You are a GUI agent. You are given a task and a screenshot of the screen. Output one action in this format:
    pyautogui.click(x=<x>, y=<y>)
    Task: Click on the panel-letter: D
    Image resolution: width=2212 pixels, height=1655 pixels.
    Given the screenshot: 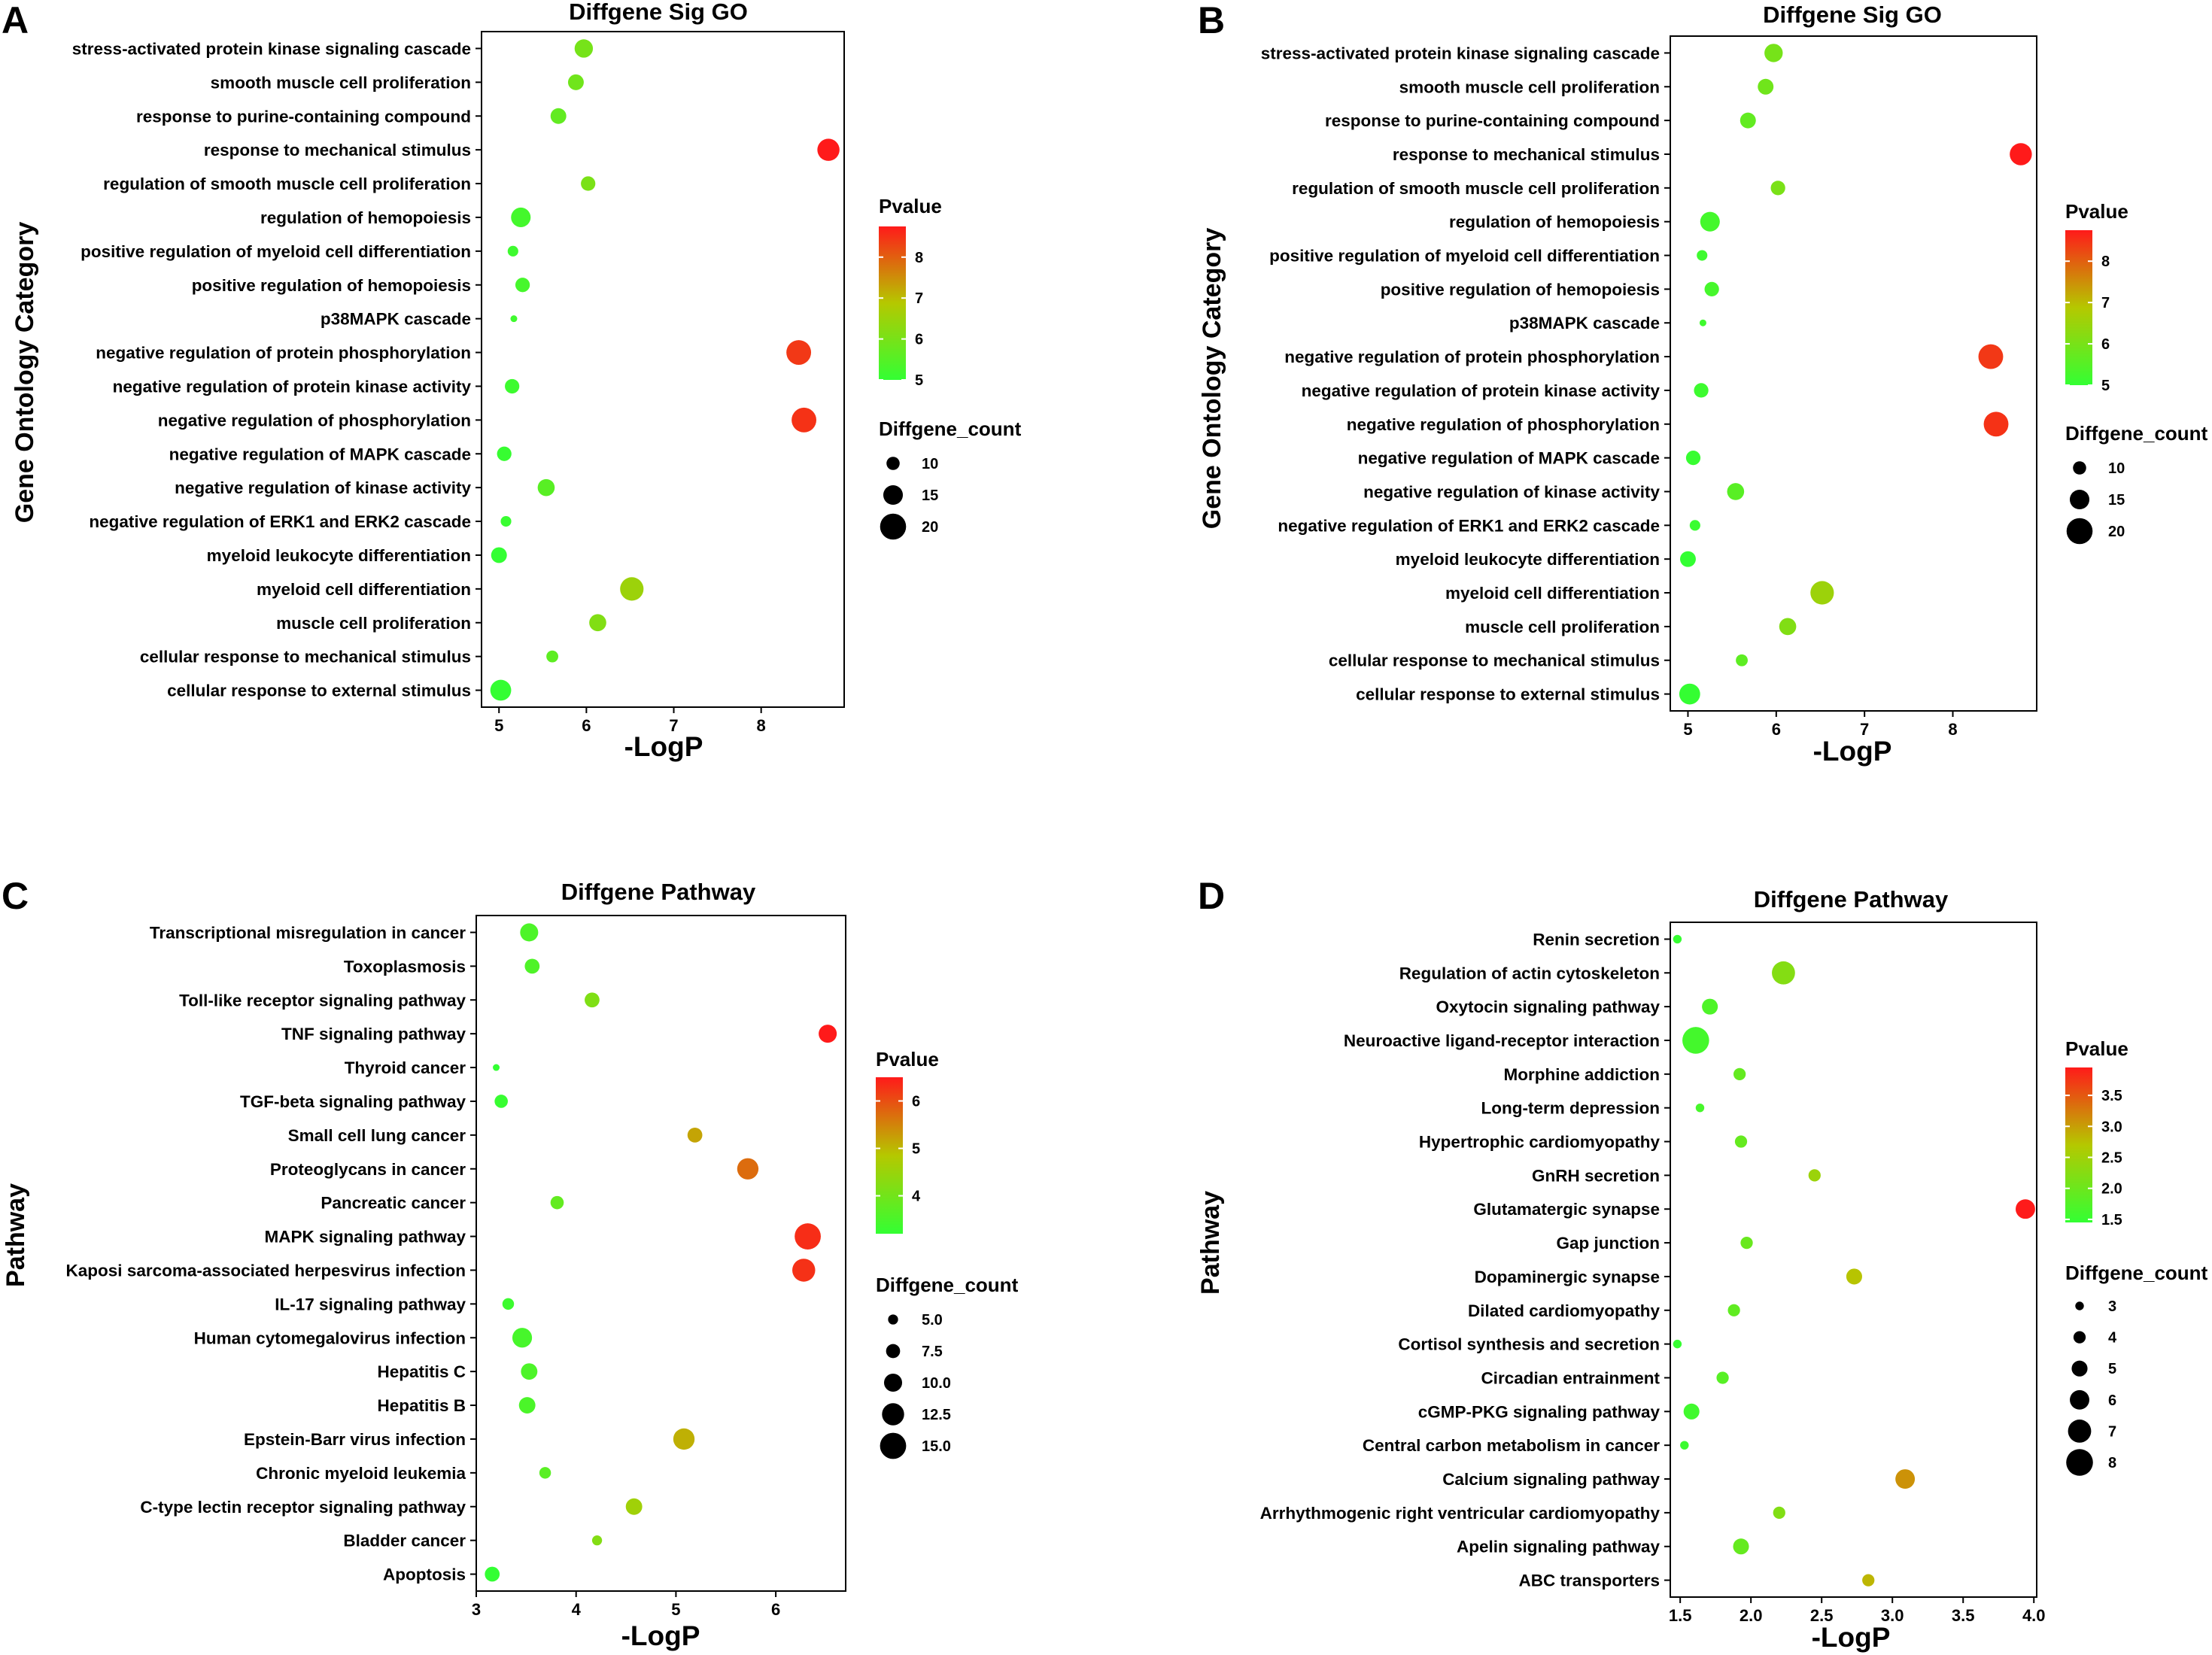 What is the action you would take?
    pyautogui.click(x=1211, y=896)
    